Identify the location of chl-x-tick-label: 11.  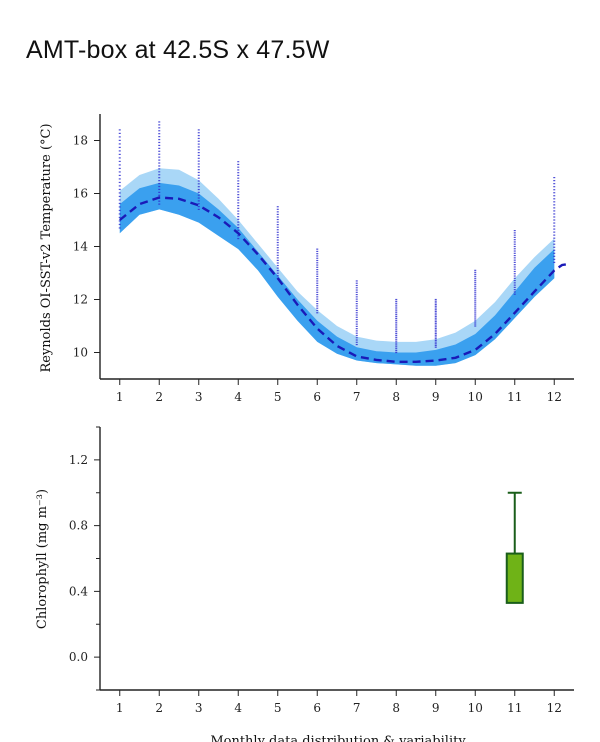
(514, 708).